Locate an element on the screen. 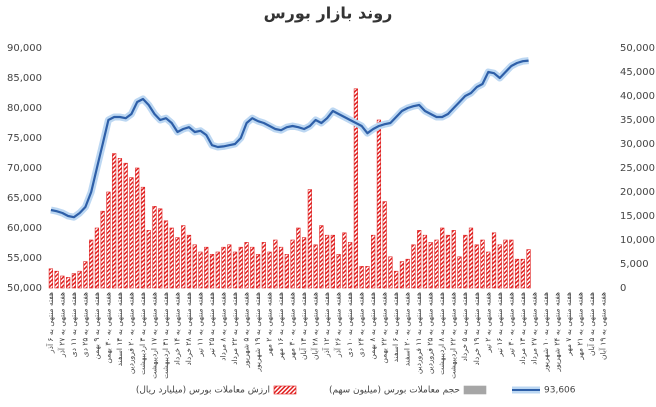  y2ticks-label: 50,000 is located at coordinates (637, 48).